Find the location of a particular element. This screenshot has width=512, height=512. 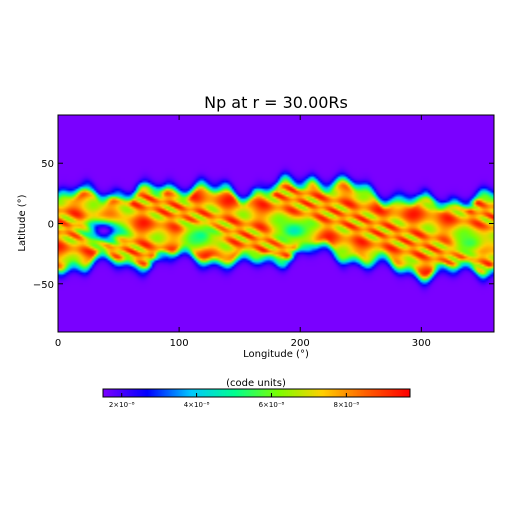

colorbar: (code units) 2×10⁻⁸ 4×10⁻⁸ 6×10⁻⁸ 8×10⁻⁸ is located at coordinates (256, 393).